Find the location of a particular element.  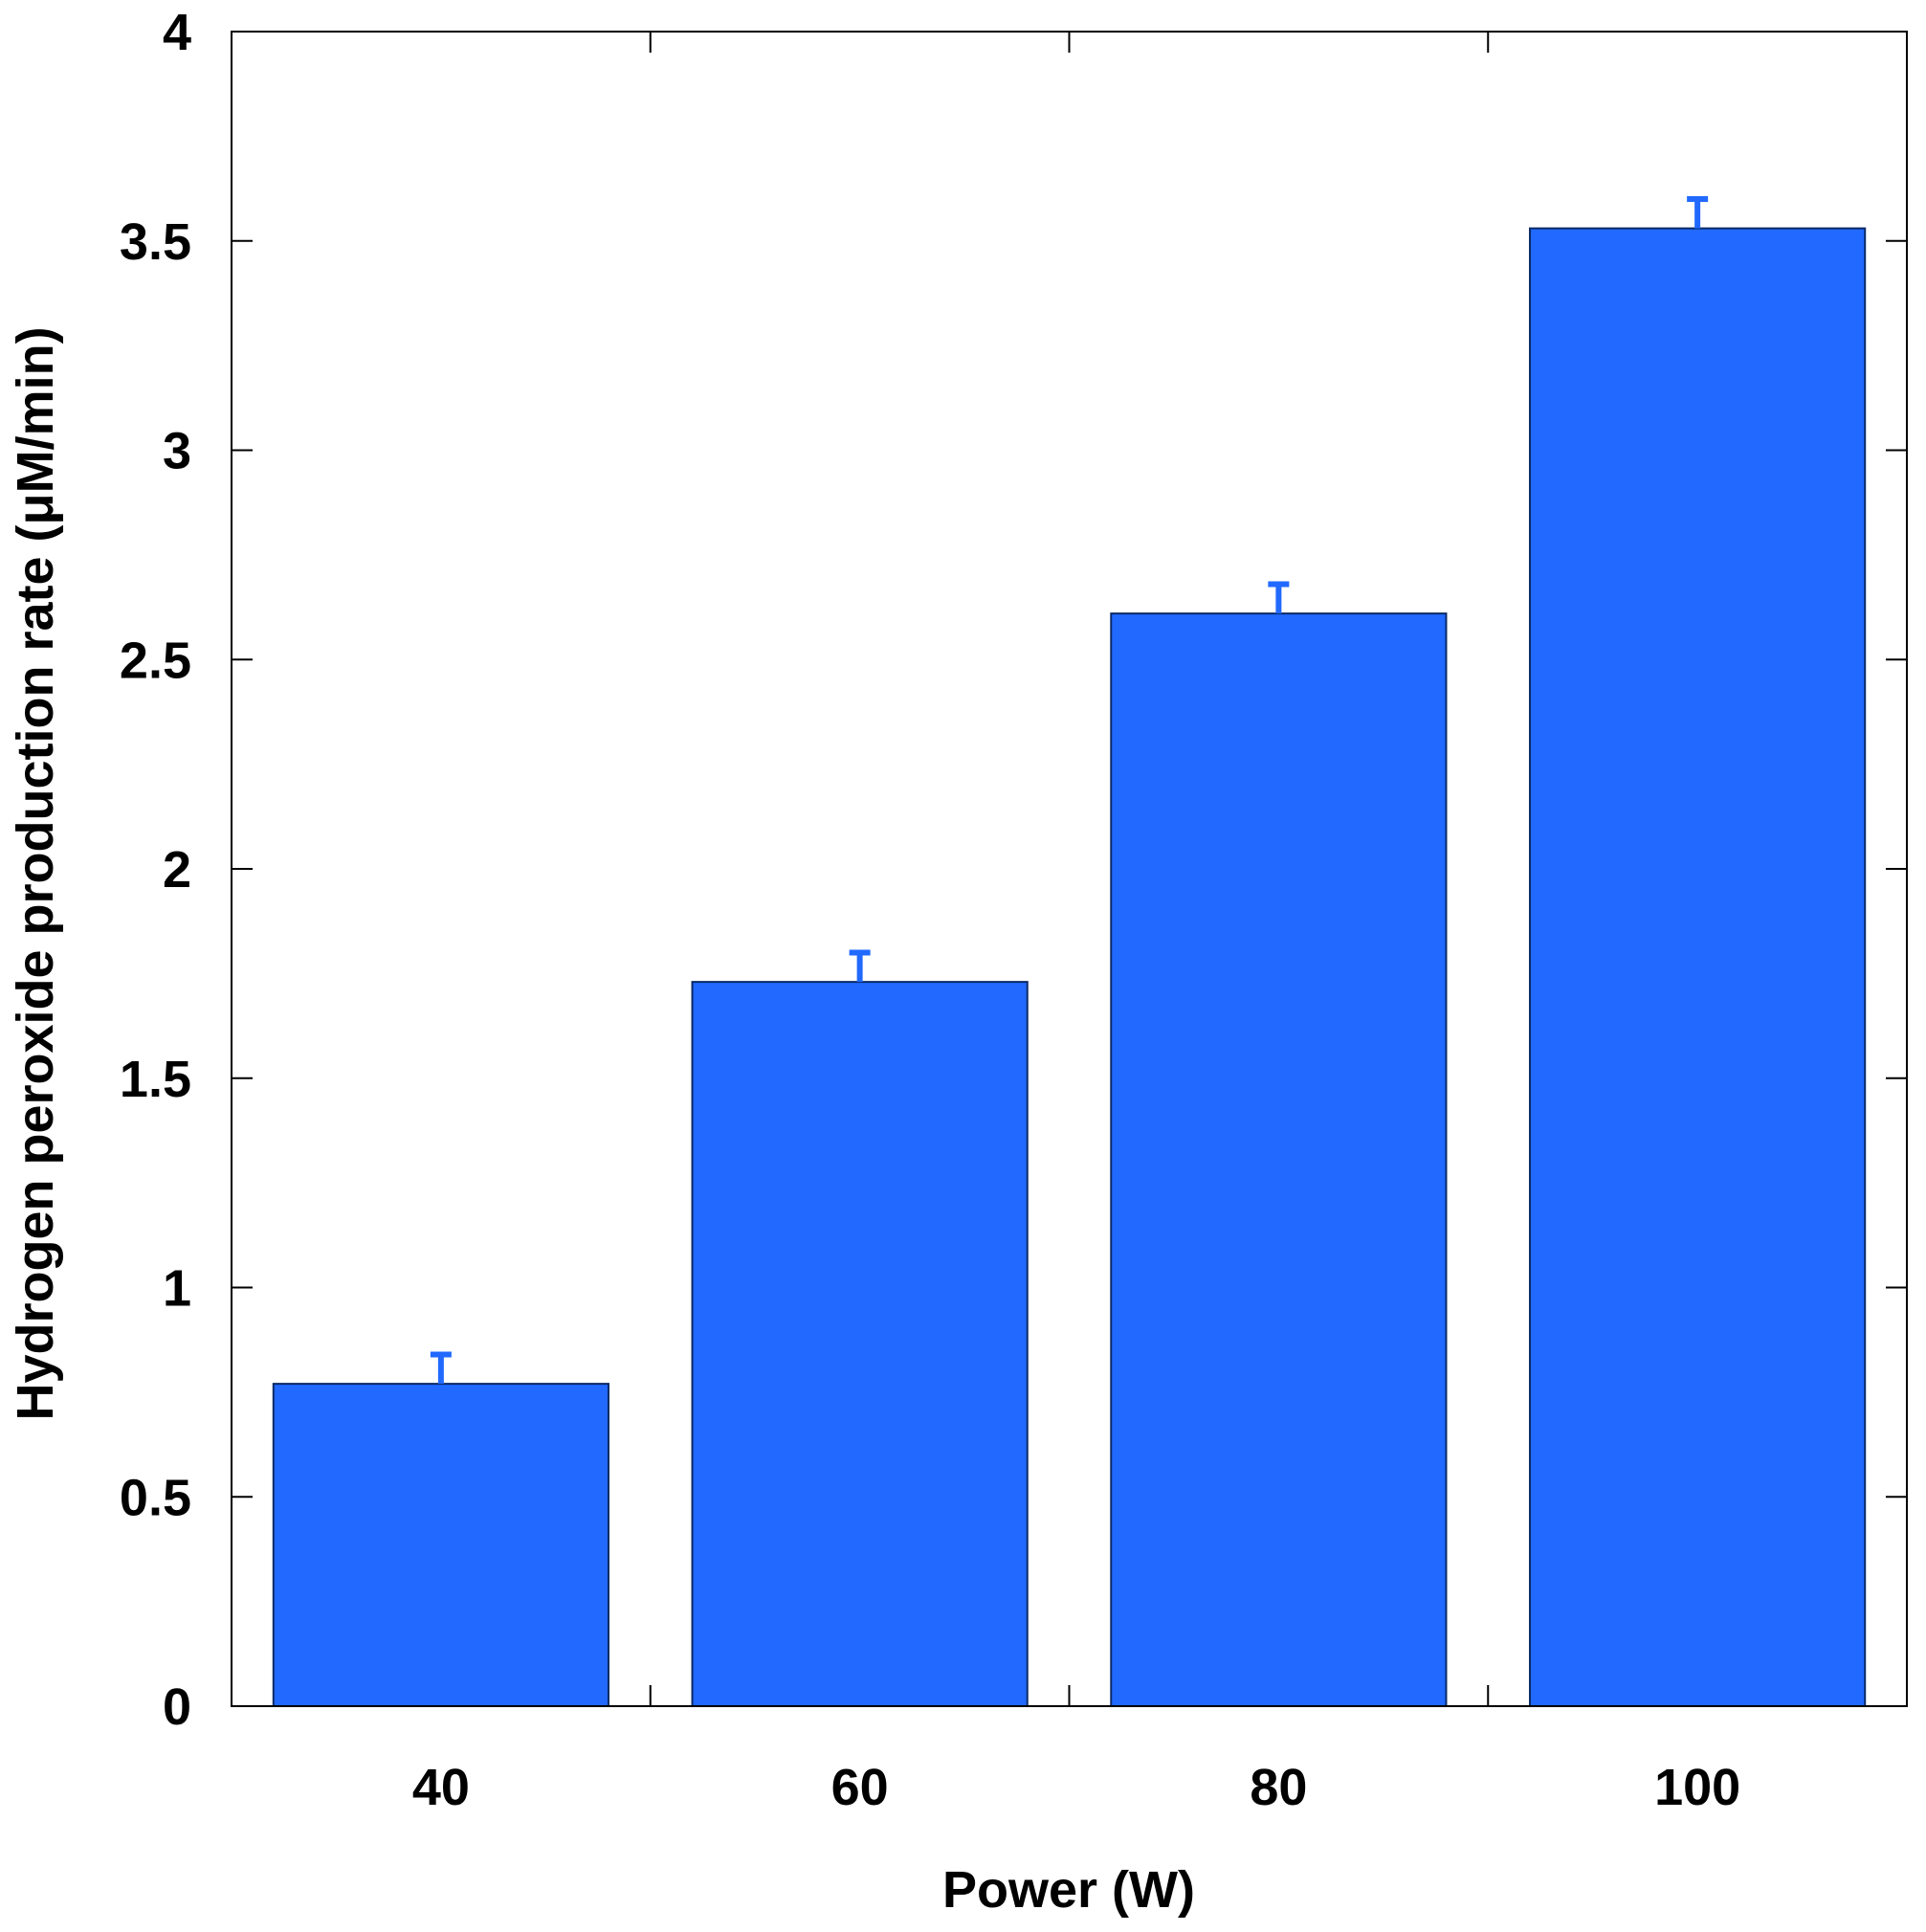

y-tick-label: 4 is located at coordinates (177, 32).